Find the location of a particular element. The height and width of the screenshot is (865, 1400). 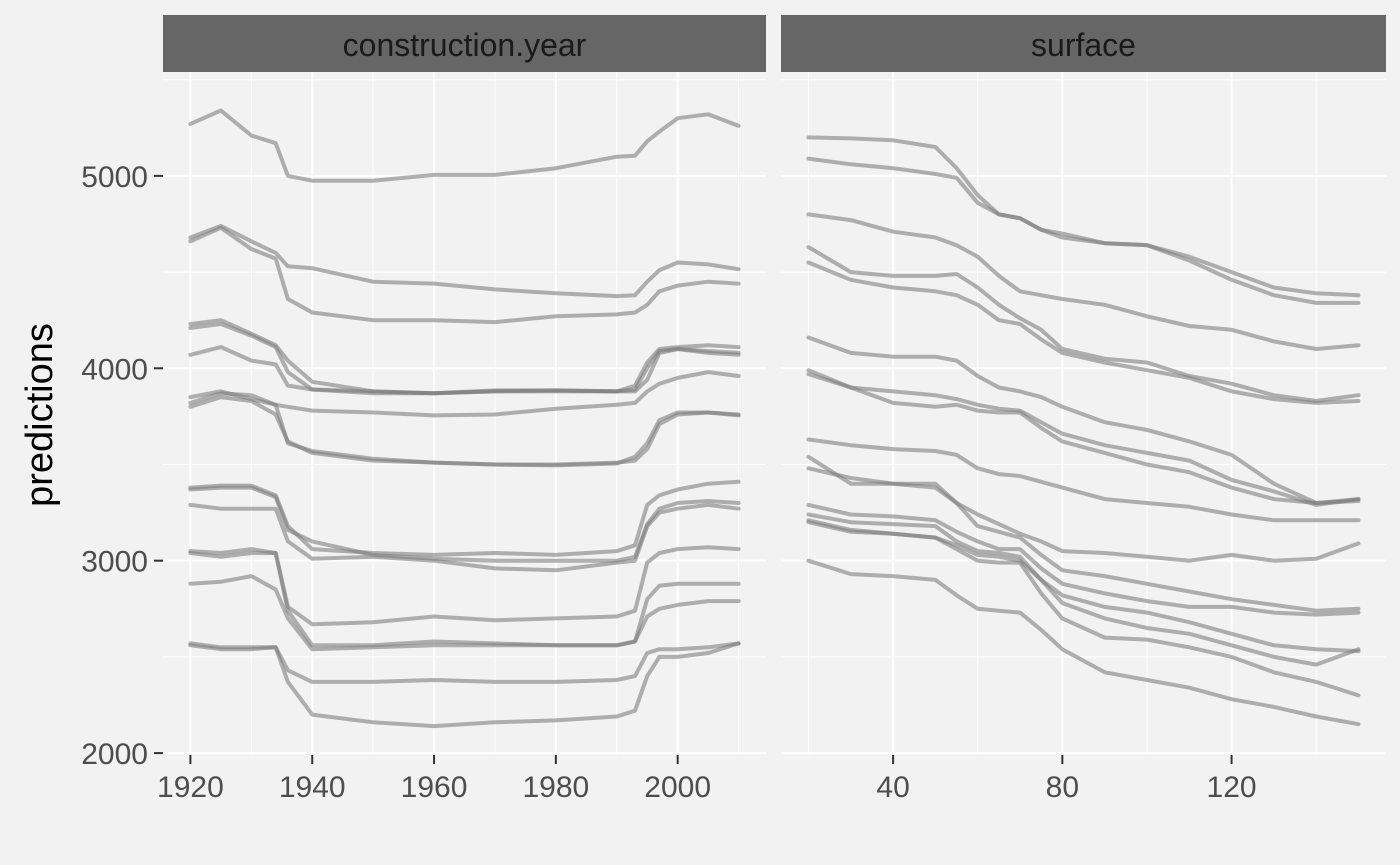

x-tick-label: 1960 is located at coordinates (434, 787).